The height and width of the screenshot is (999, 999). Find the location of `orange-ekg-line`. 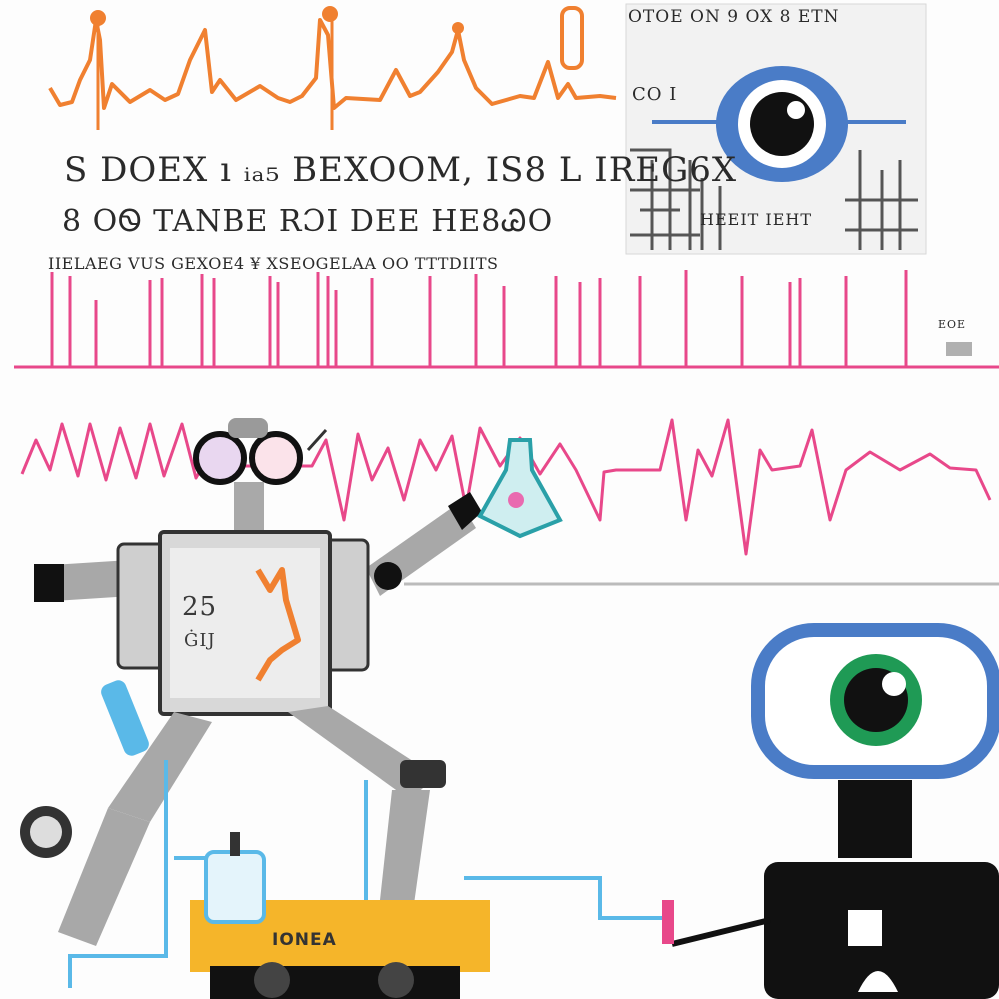

orange-ekg-line is located at coordinates (332, 64).